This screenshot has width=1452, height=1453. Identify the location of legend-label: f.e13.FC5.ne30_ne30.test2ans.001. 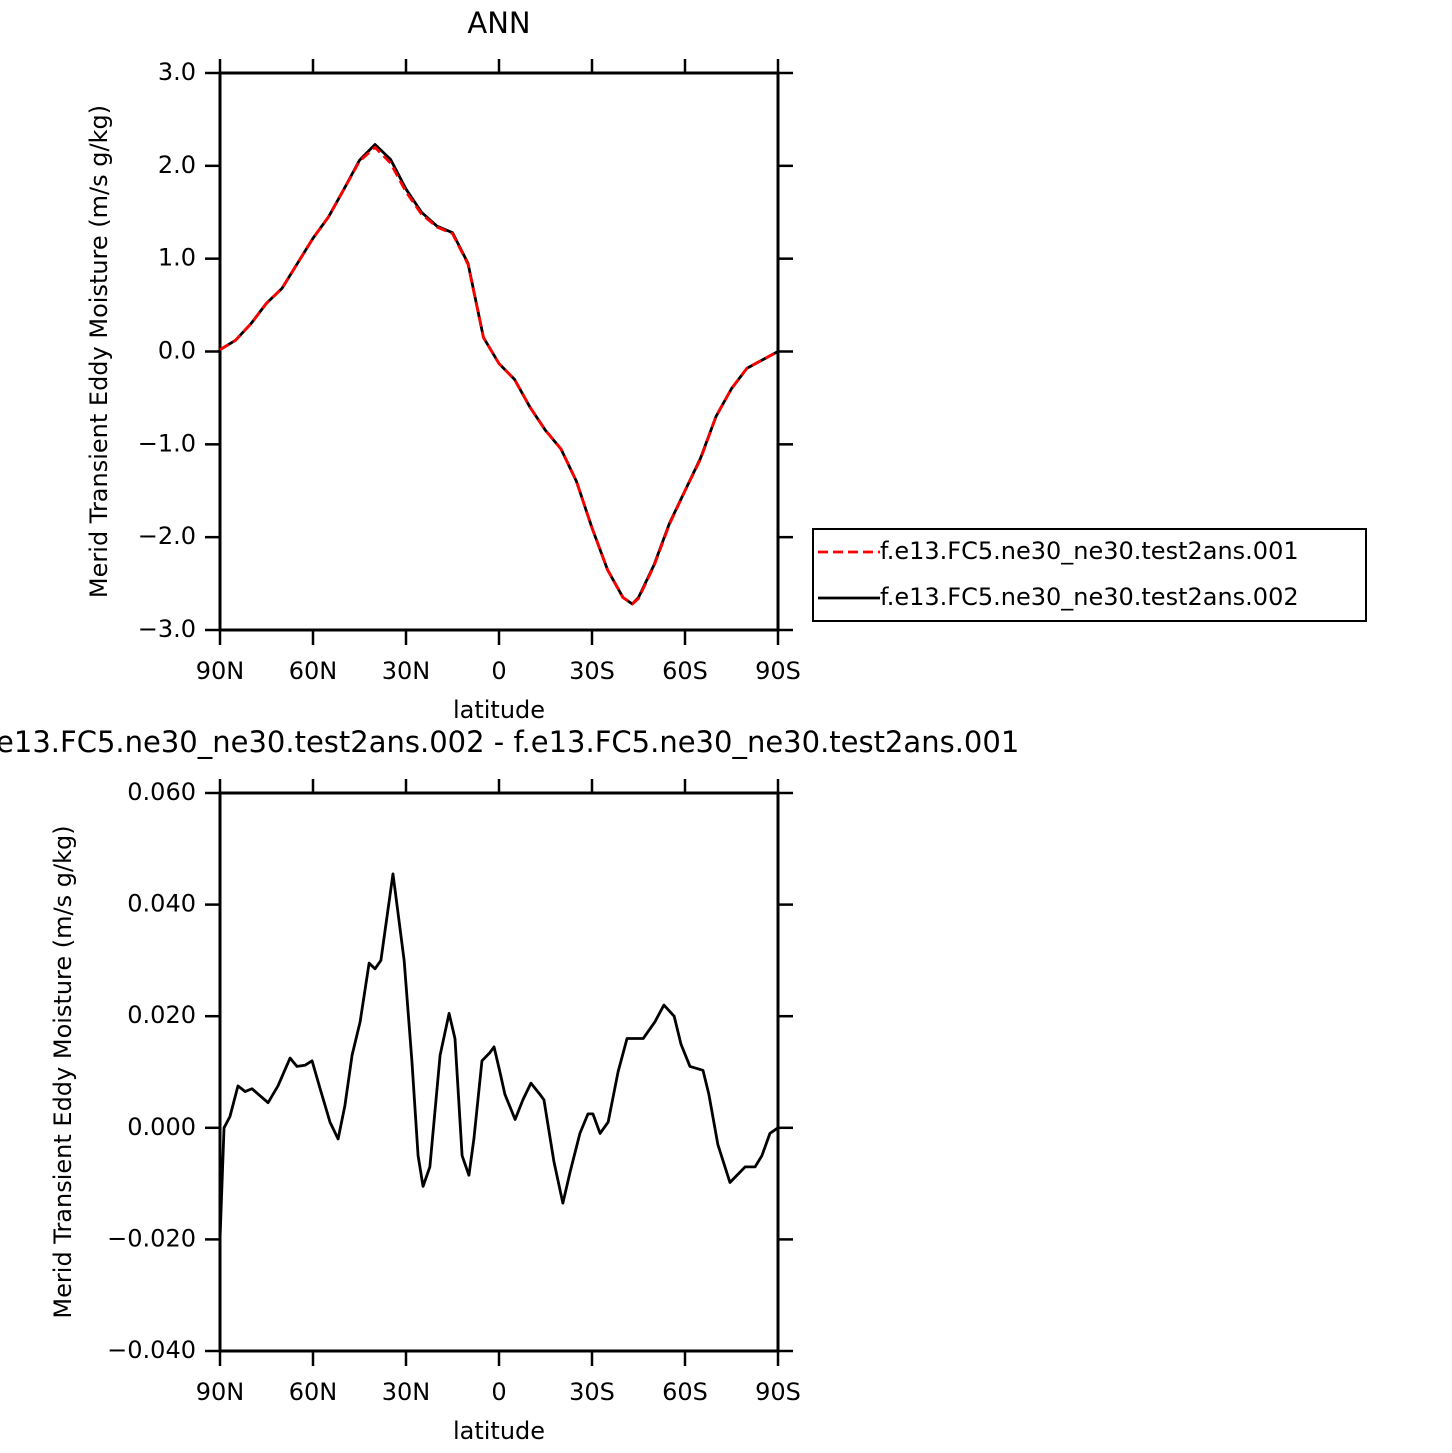
(1089, 551).